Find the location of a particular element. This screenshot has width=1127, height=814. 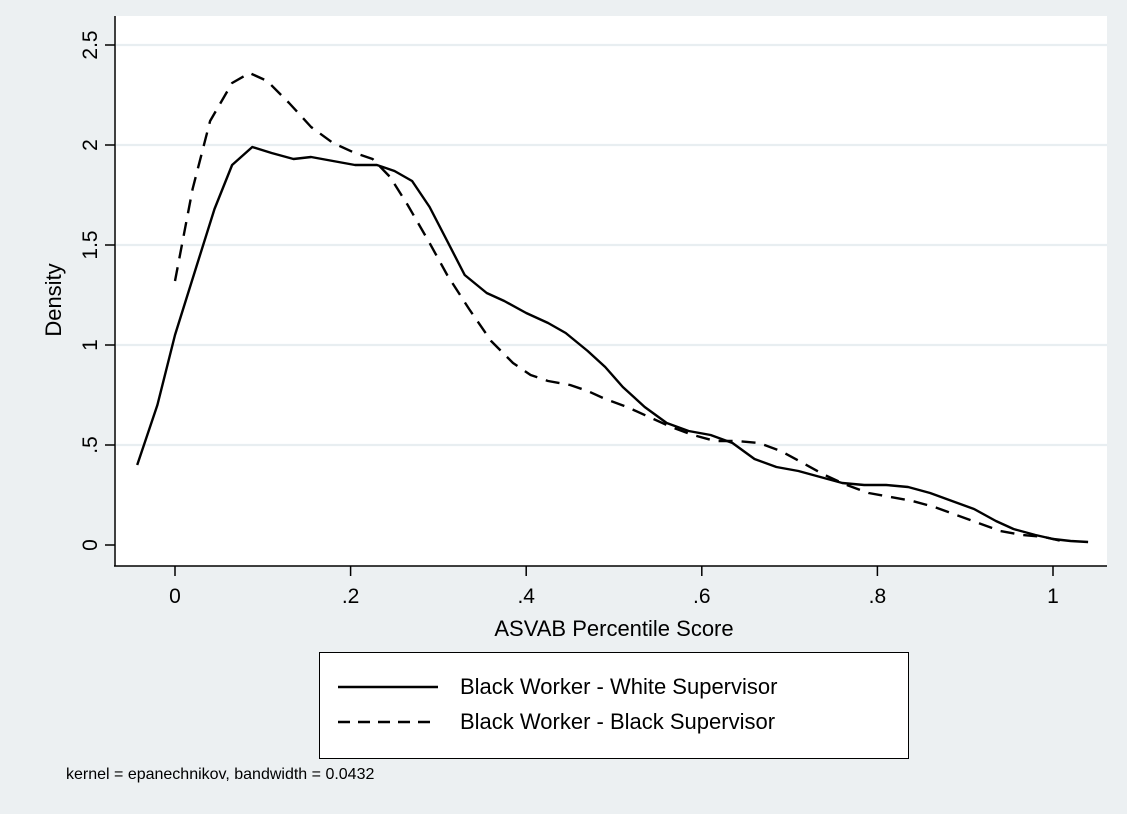

x-tick-label: .4 is located at coordinates (526, 596).